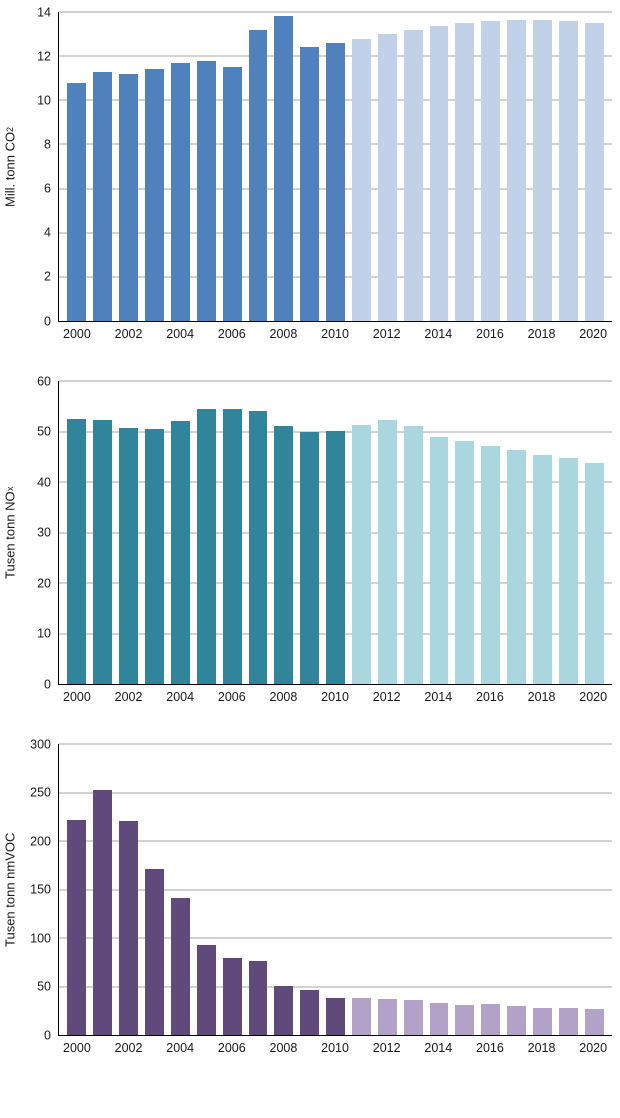 The width and height of the screenshot is (620, 1118). I want to click on bar-2010, so click(335, 181).